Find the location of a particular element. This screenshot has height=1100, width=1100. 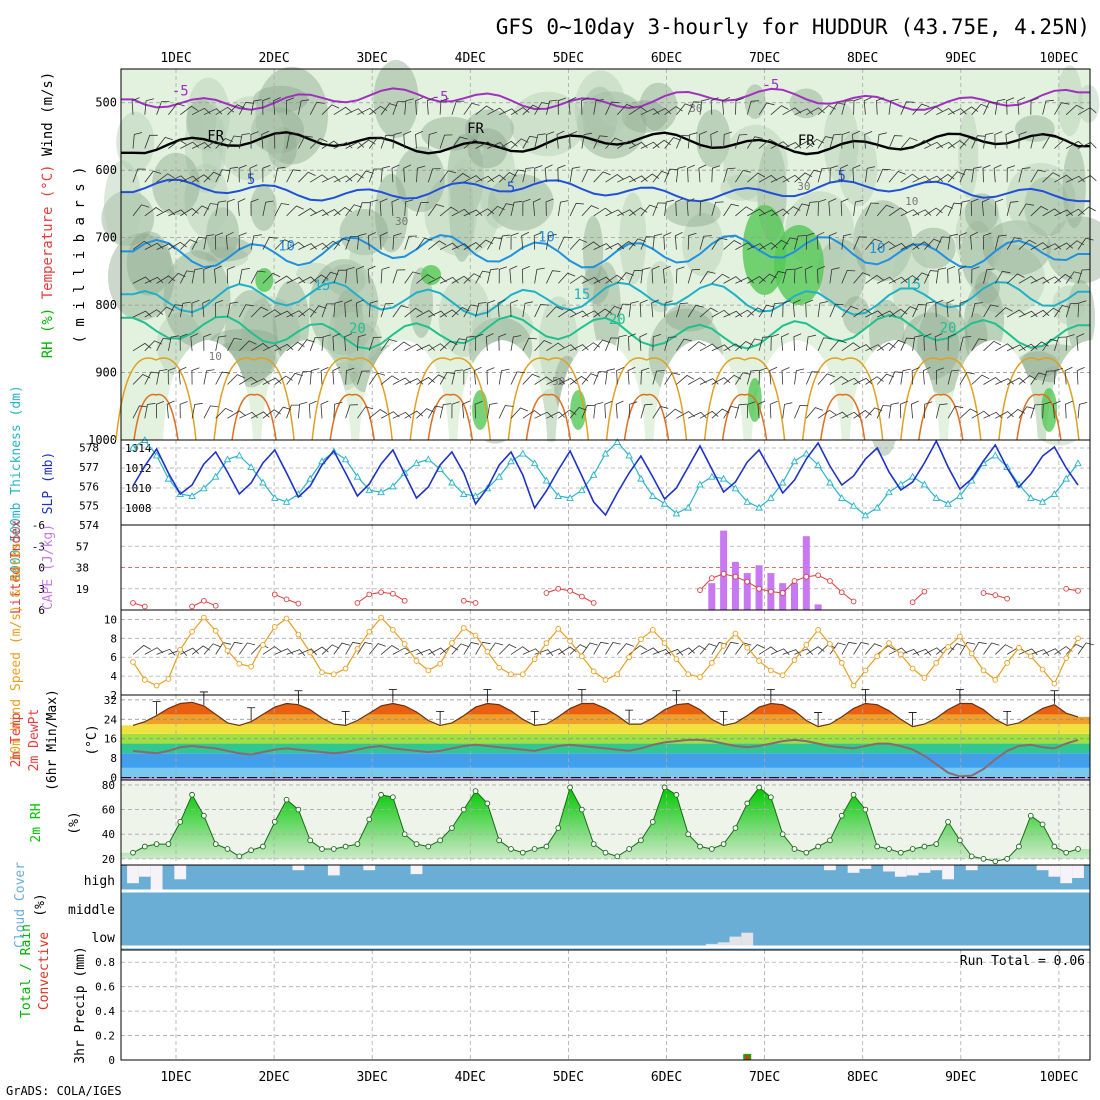

slp-tick-label: 1008 is located at coordinates (138, 508).